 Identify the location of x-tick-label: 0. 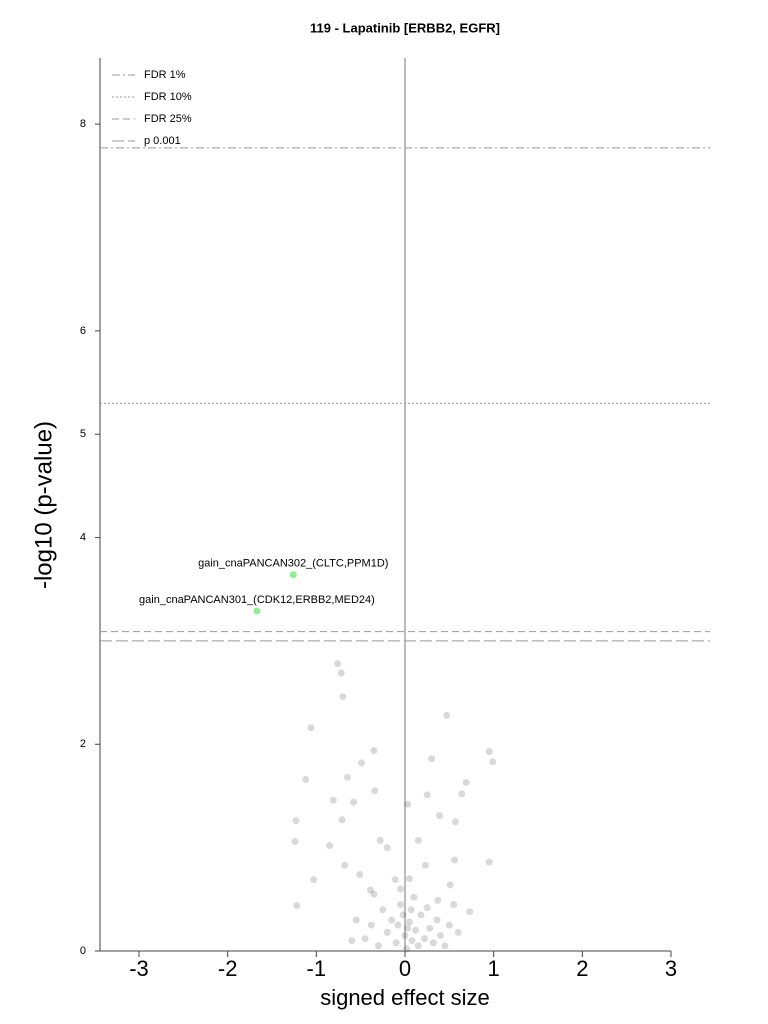
(405, 968).